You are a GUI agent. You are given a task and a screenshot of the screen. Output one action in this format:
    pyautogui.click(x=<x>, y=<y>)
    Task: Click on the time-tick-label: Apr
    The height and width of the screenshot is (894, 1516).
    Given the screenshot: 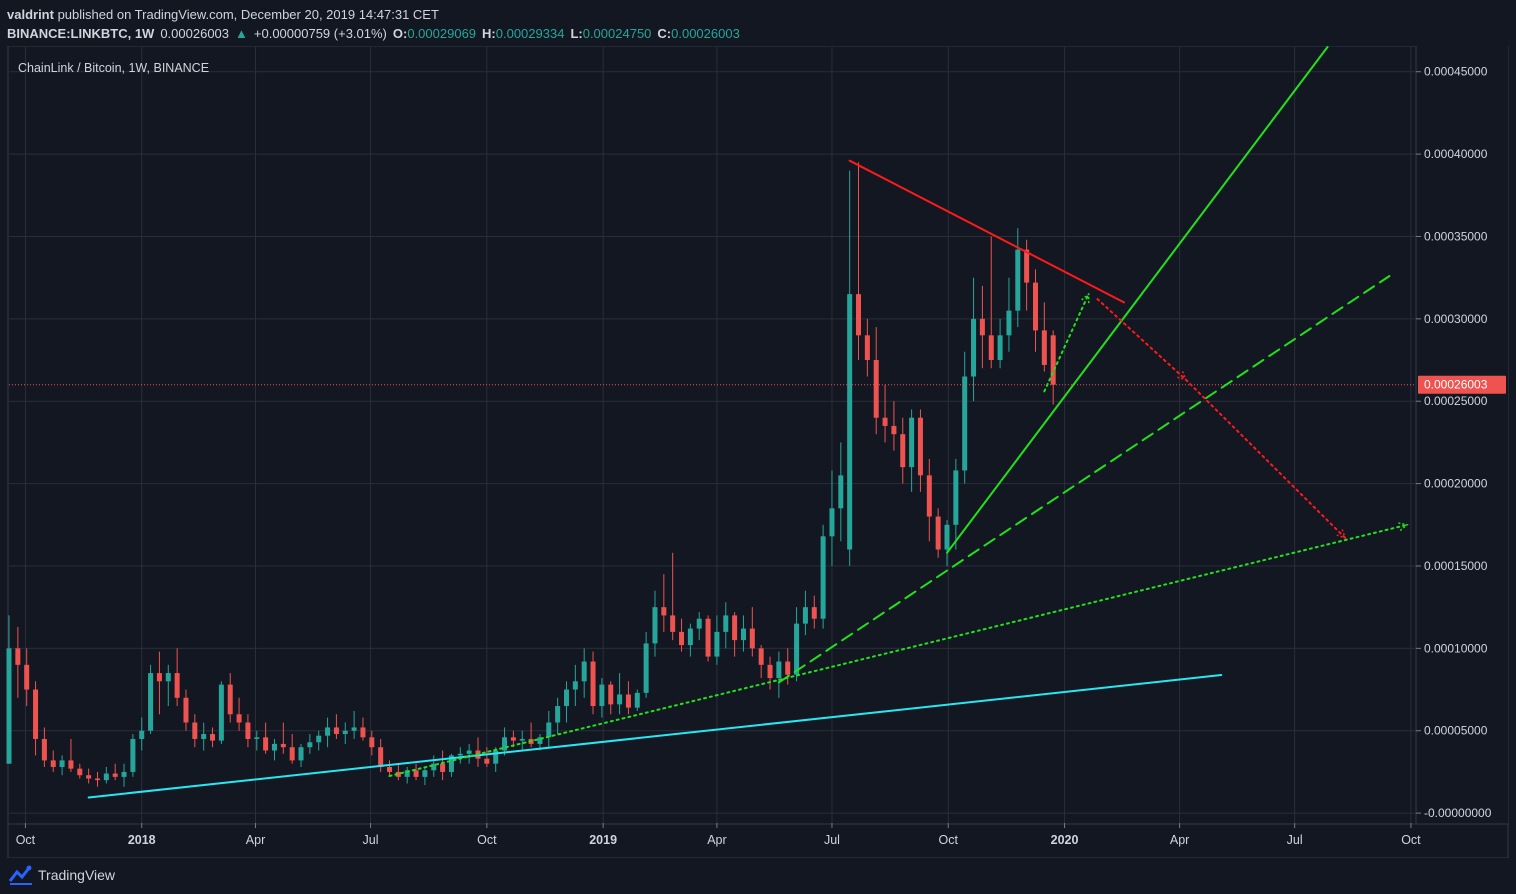 What is the action you would take?
    pyautogui.click(x=1179, y=840)
    